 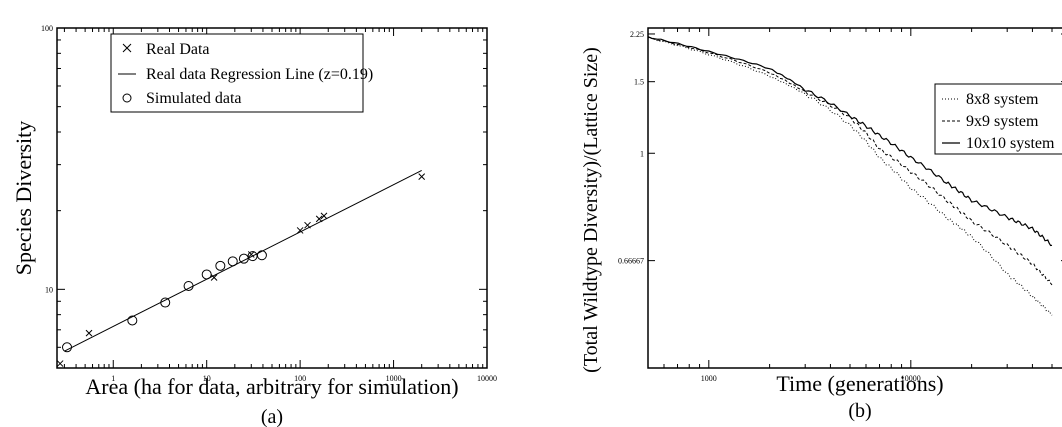 What do you see at coordinates (631, 261) in the screenshot?
I see `y-tick-label-b: 0.66667` at bounding box center [631, 261].